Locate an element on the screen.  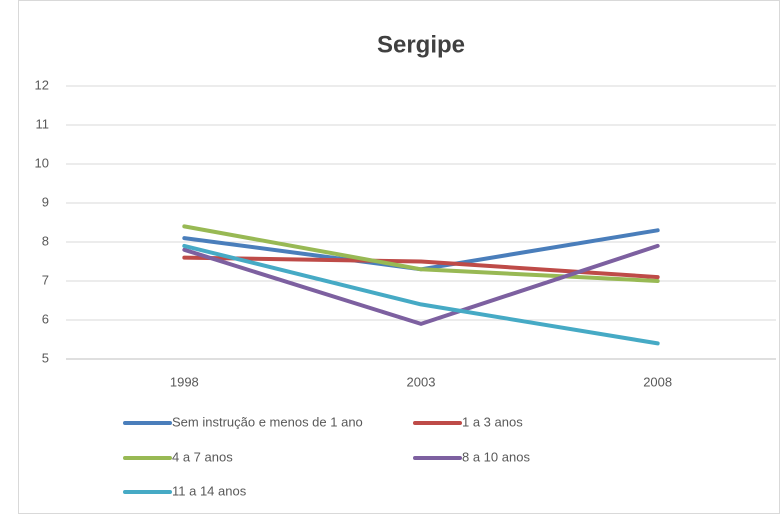
x-tick-label: 1998 is located at coordinates (184, 381).